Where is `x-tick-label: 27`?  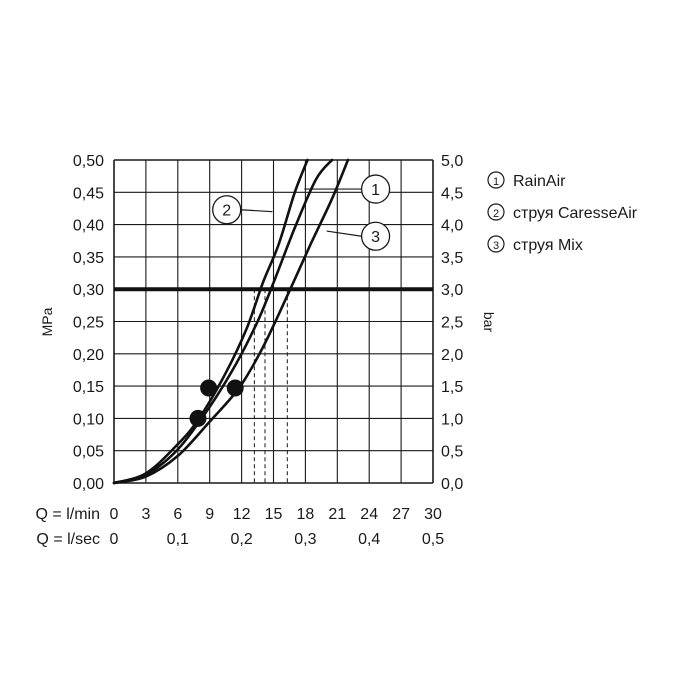
x-tick-label: 27 is located at coordinates (401, 514).